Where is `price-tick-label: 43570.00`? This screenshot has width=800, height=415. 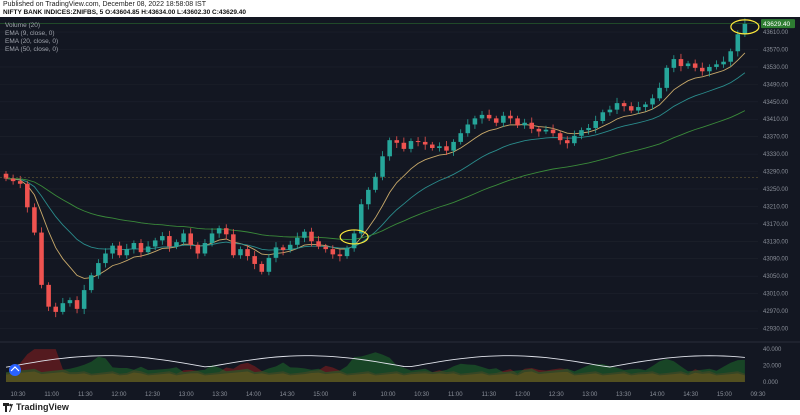 price-tick-label: 43570.00 is located at coordinates (776, 51).